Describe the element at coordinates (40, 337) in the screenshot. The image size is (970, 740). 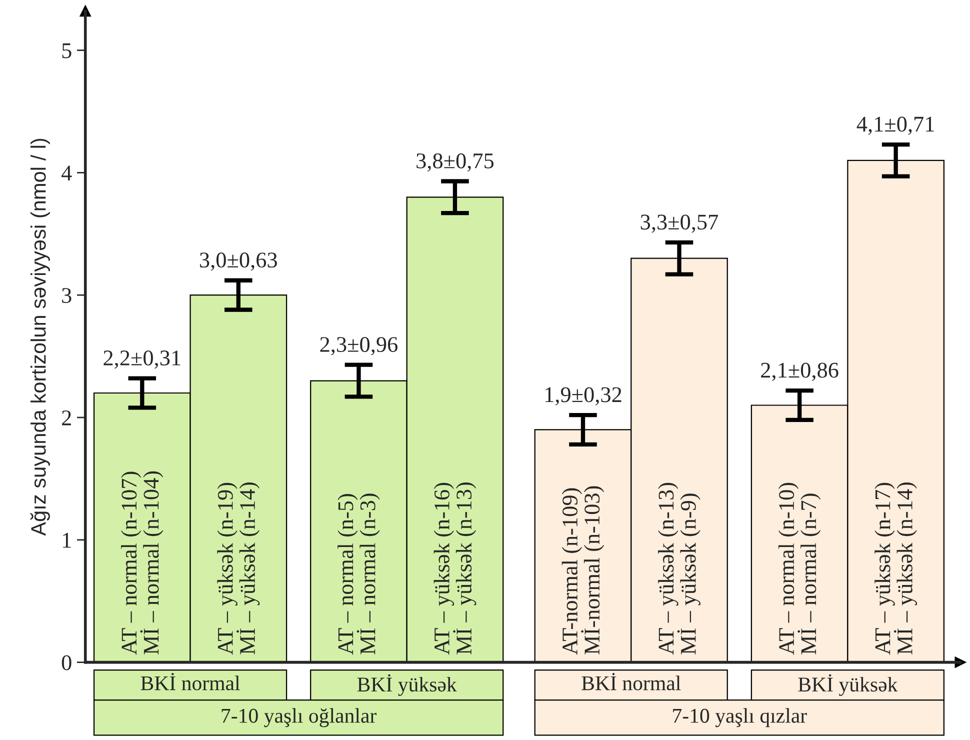
I see `y-axis-title: Ağız suyunda kortizolun səviyyəsi (nmol / l)` at that location.